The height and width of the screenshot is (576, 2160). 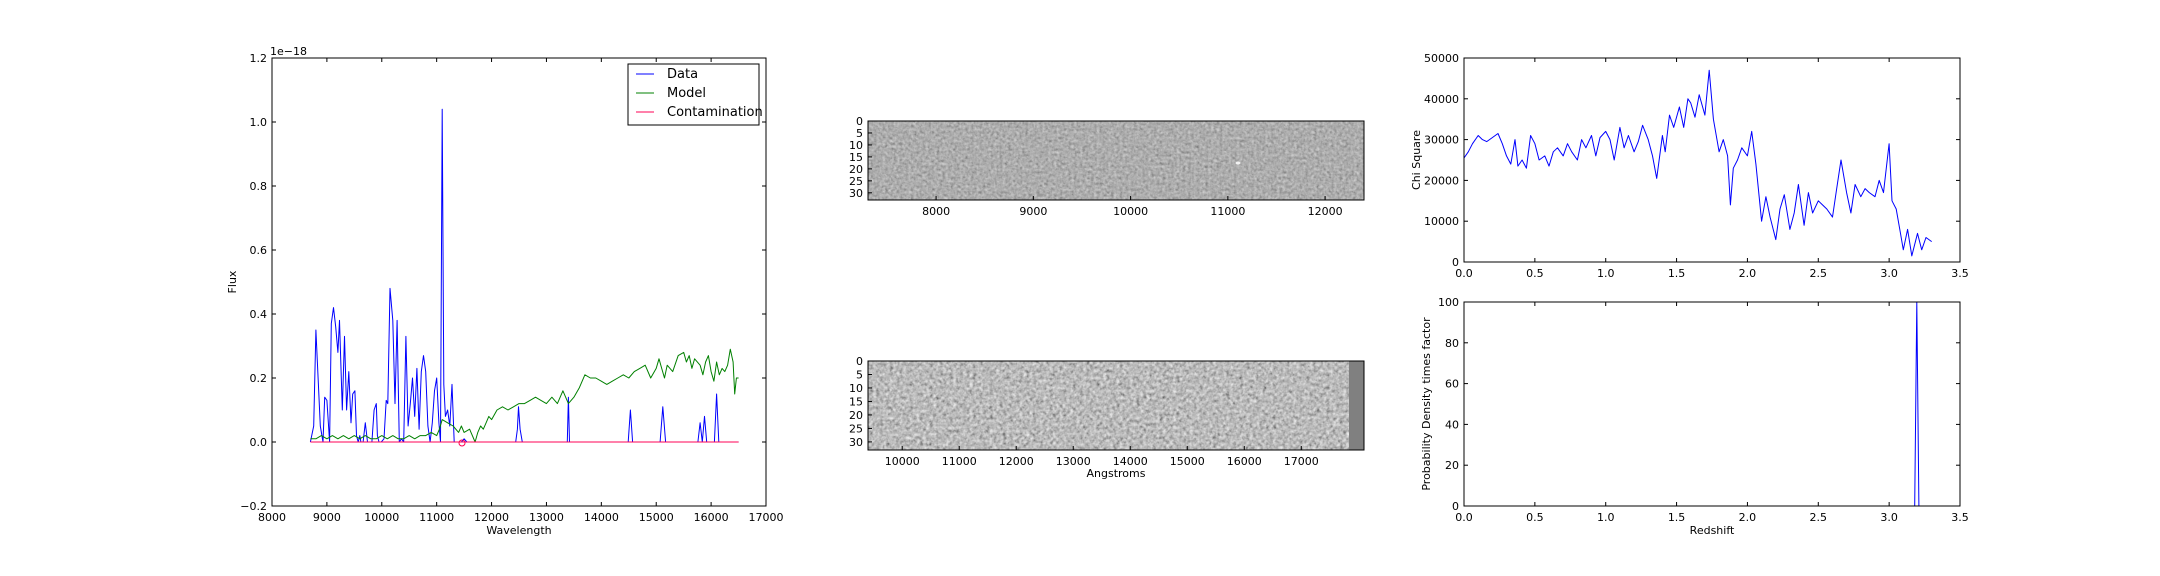 What do you see at coordinates (1441, 221) in the screenshot?
I see `y-tick-label: 10000` at bounding box center [1441, 221].